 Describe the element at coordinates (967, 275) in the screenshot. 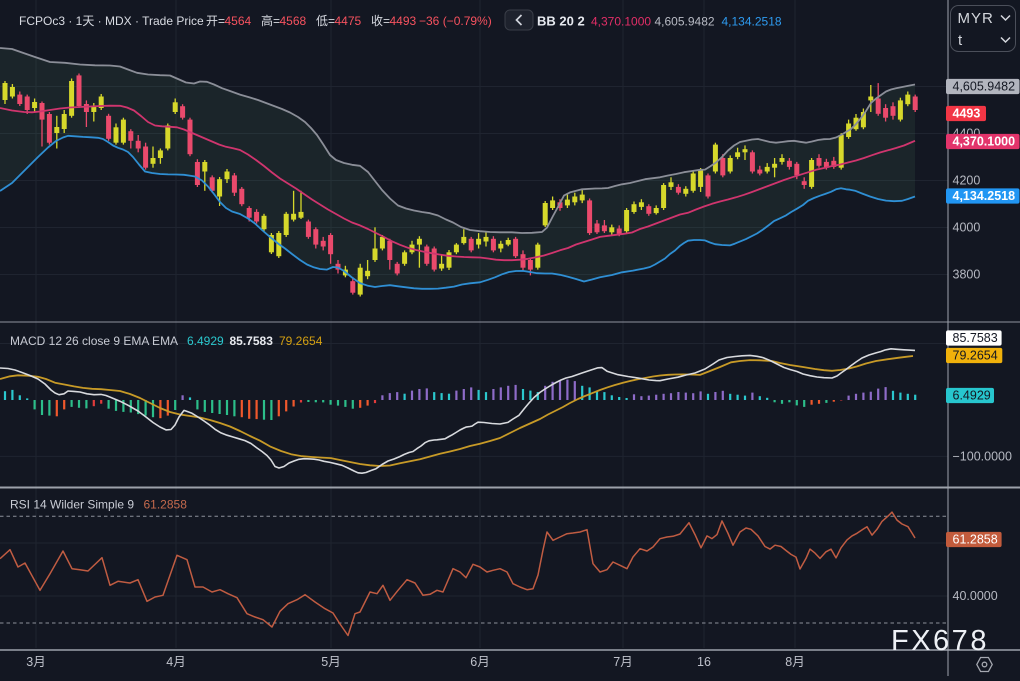

I see `svg-text: 3800` at that location.